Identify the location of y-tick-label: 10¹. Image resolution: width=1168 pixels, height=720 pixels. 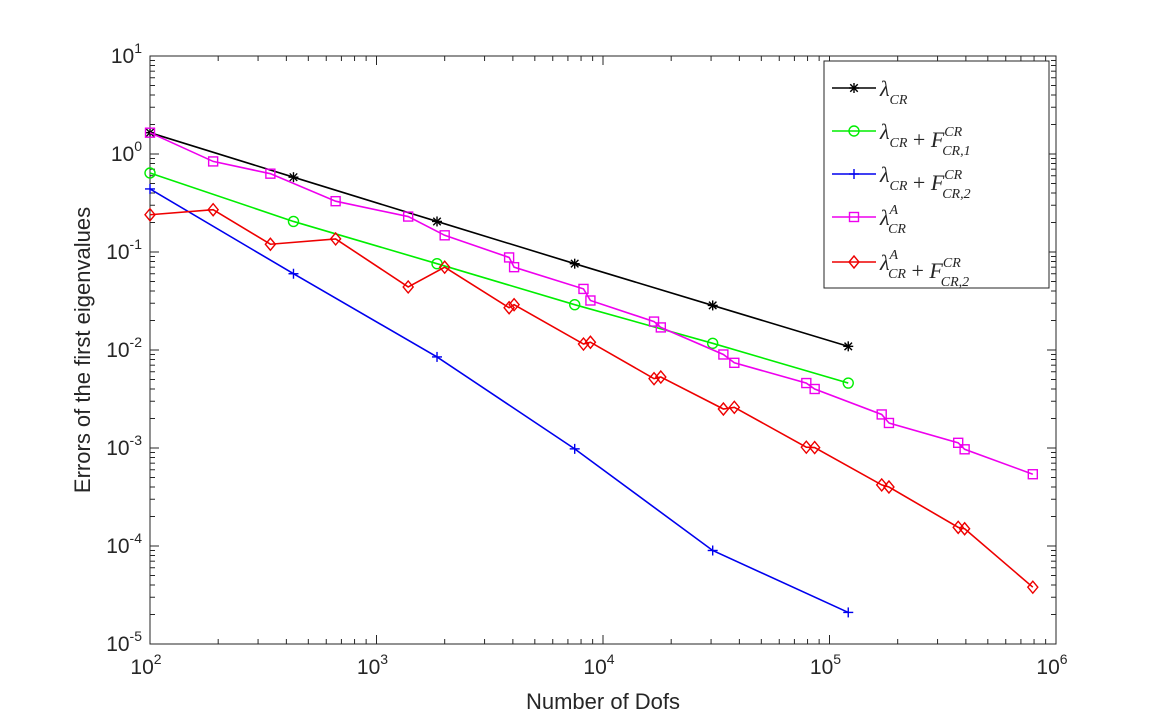
(126, 54).